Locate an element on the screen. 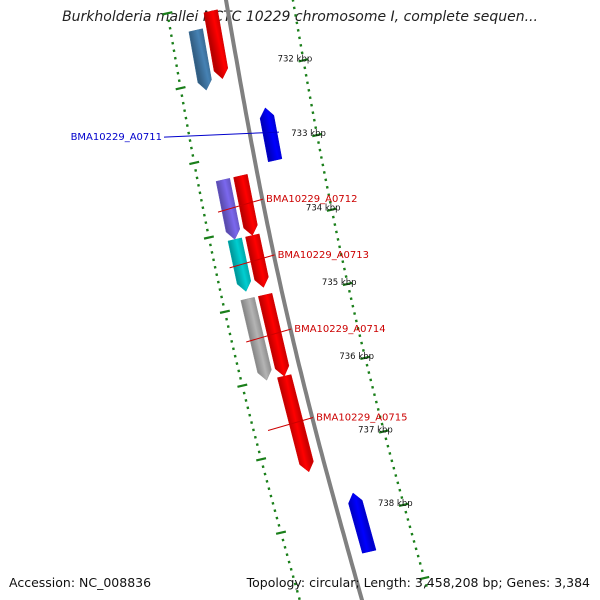  feature-label: BMA10229_A0711 is located at coordinates (116, 137).